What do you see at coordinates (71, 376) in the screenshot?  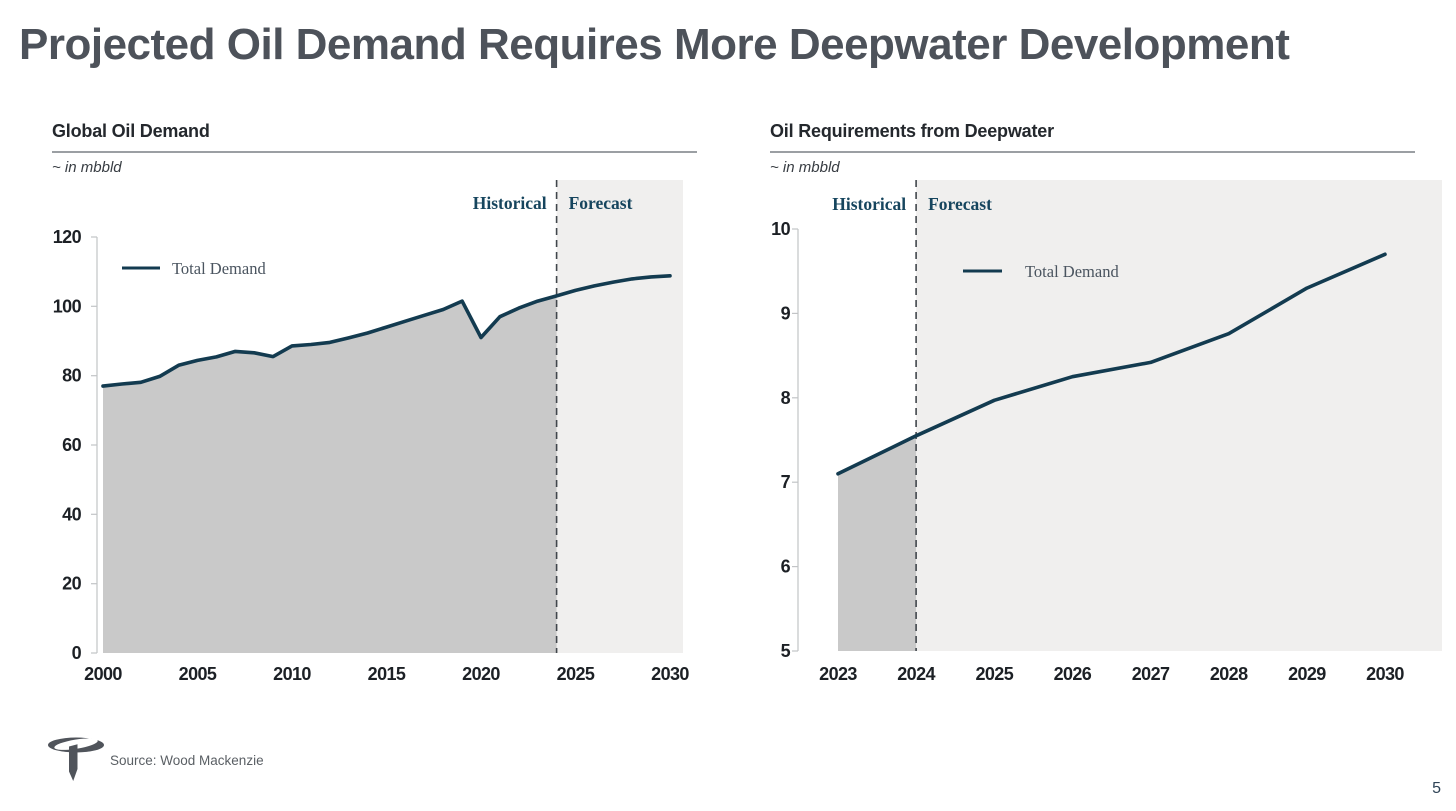 I see `y-tick-label: 80` at bounding box center [71, 376].